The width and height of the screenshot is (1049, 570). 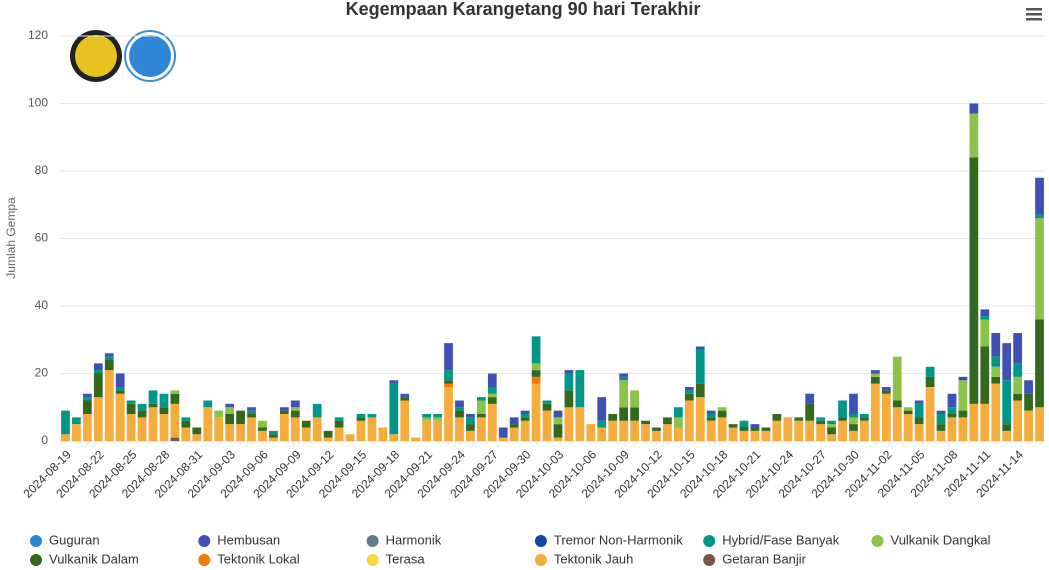 I want to click on legend-label: Hybrid/Fase Banyak, so click(x=781, y=539).